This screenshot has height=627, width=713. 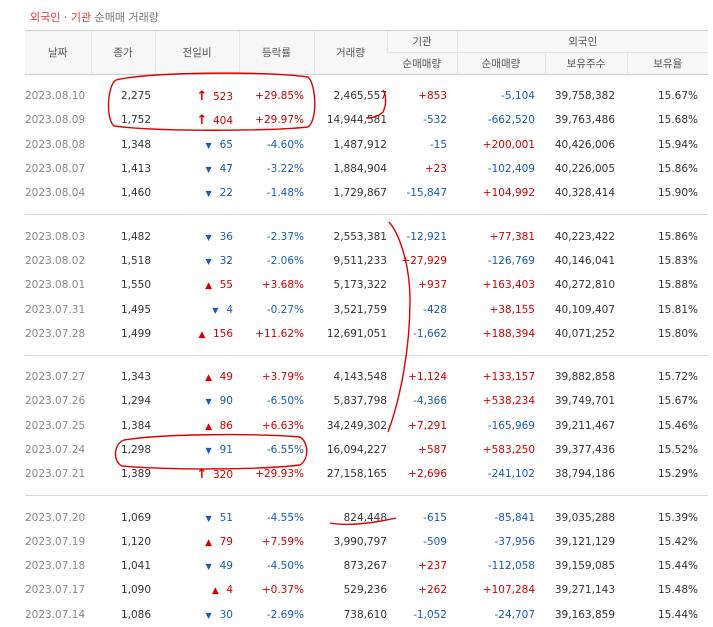 I want to click on change-value: 55, so click(x=226, y=285).